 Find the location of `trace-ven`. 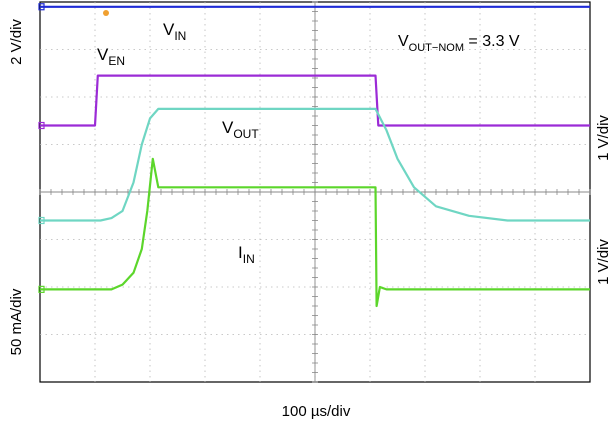

trace-ven is located at coordinates (315, 100).